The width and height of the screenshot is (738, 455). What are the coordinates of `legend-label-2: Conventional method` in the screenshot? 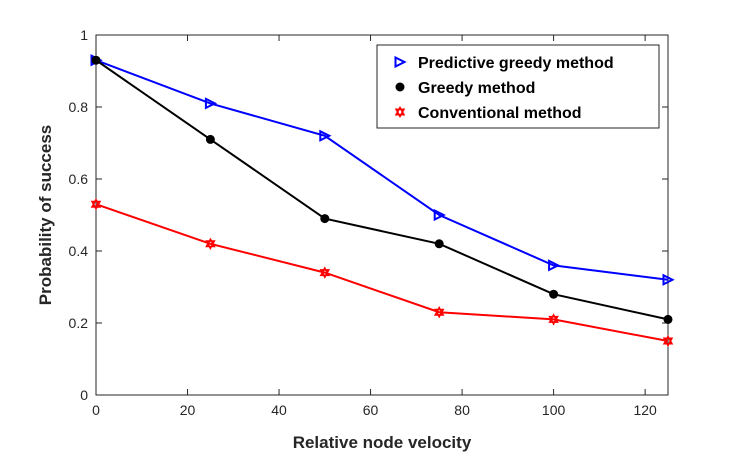 It's located at (500, 113).